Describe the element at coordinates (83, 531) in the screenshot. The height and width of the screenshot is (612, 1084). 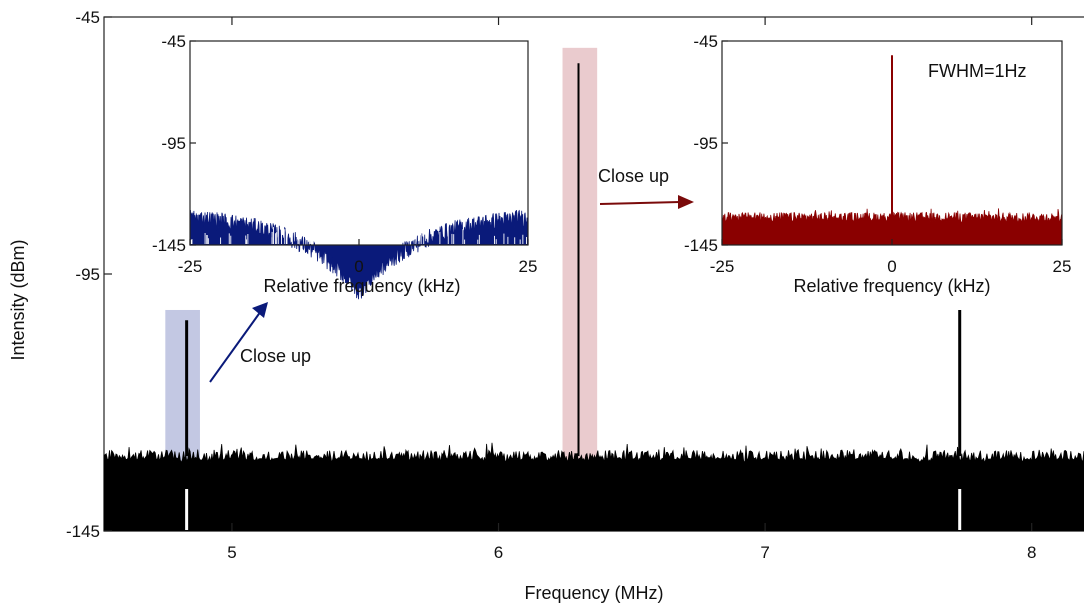
I see `main-y-tick-label: -145` at that location.